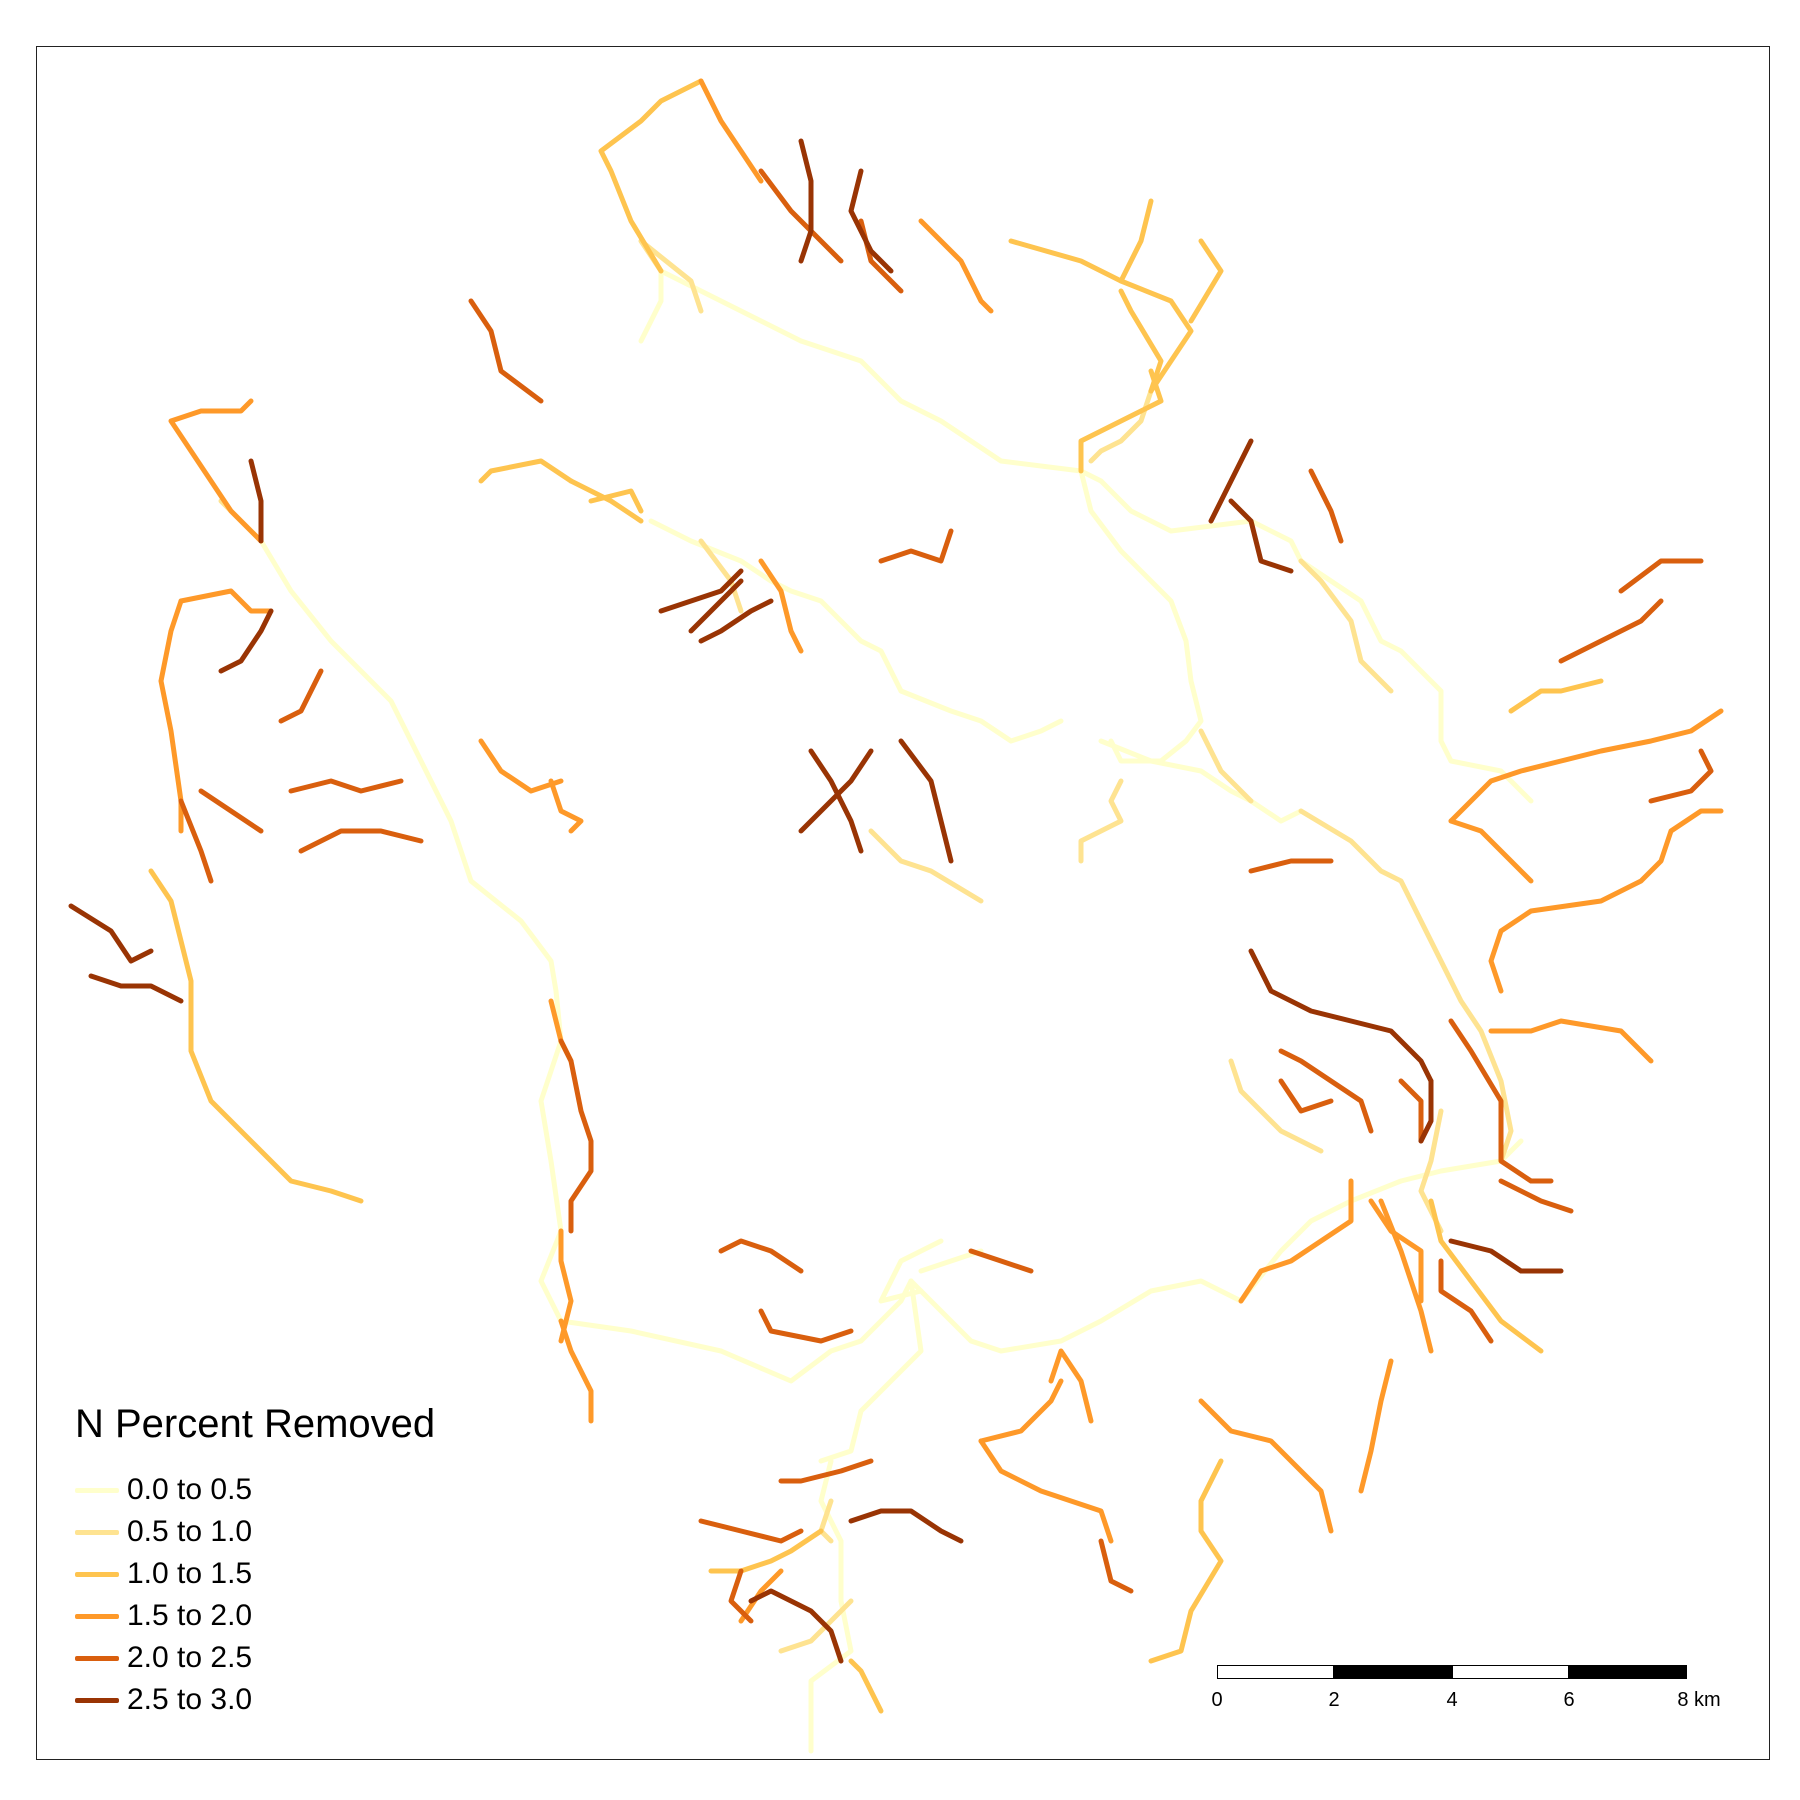 Image resolution: width=1800 pixels, height=1800 pixels. What do you see at coordinates (1699, 1700) in the screenshot?
I see `scale-tick-label: 8 km` at bounding box center [1699, 1700].